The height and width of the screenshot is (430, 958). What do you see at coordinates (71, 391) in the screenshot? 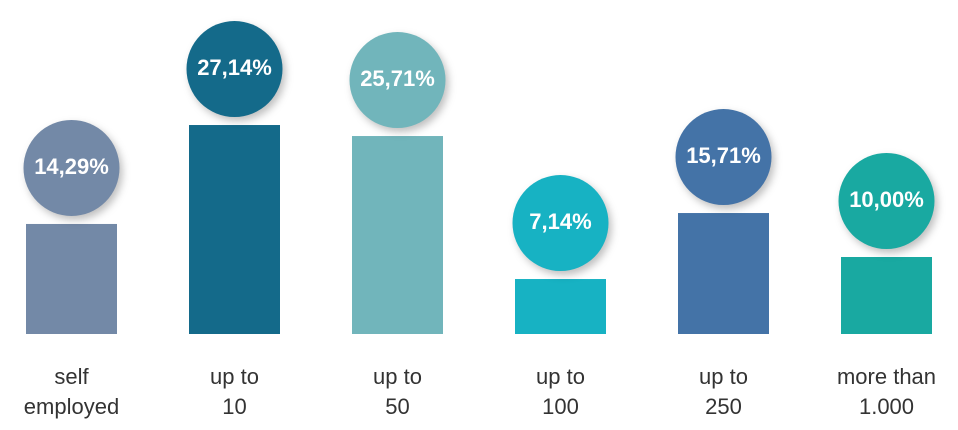
I see `category-label: self employed` at bounding box center [71, 391].